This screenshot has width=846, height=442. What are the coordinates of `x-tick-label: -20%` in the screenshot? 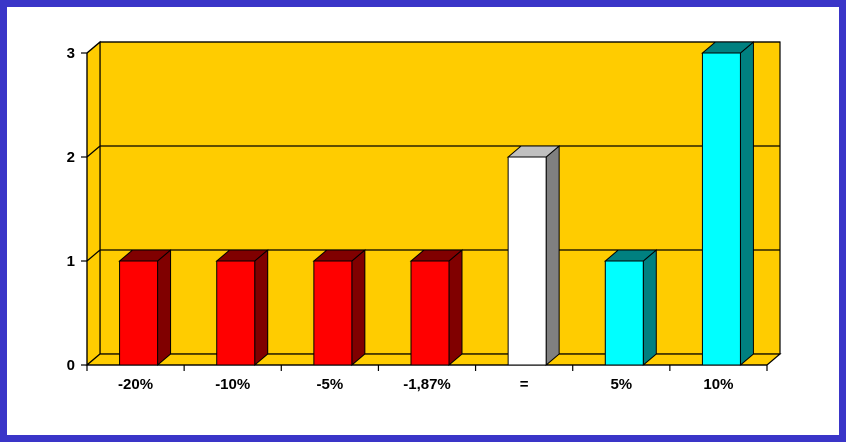 It's located at (135, 384).